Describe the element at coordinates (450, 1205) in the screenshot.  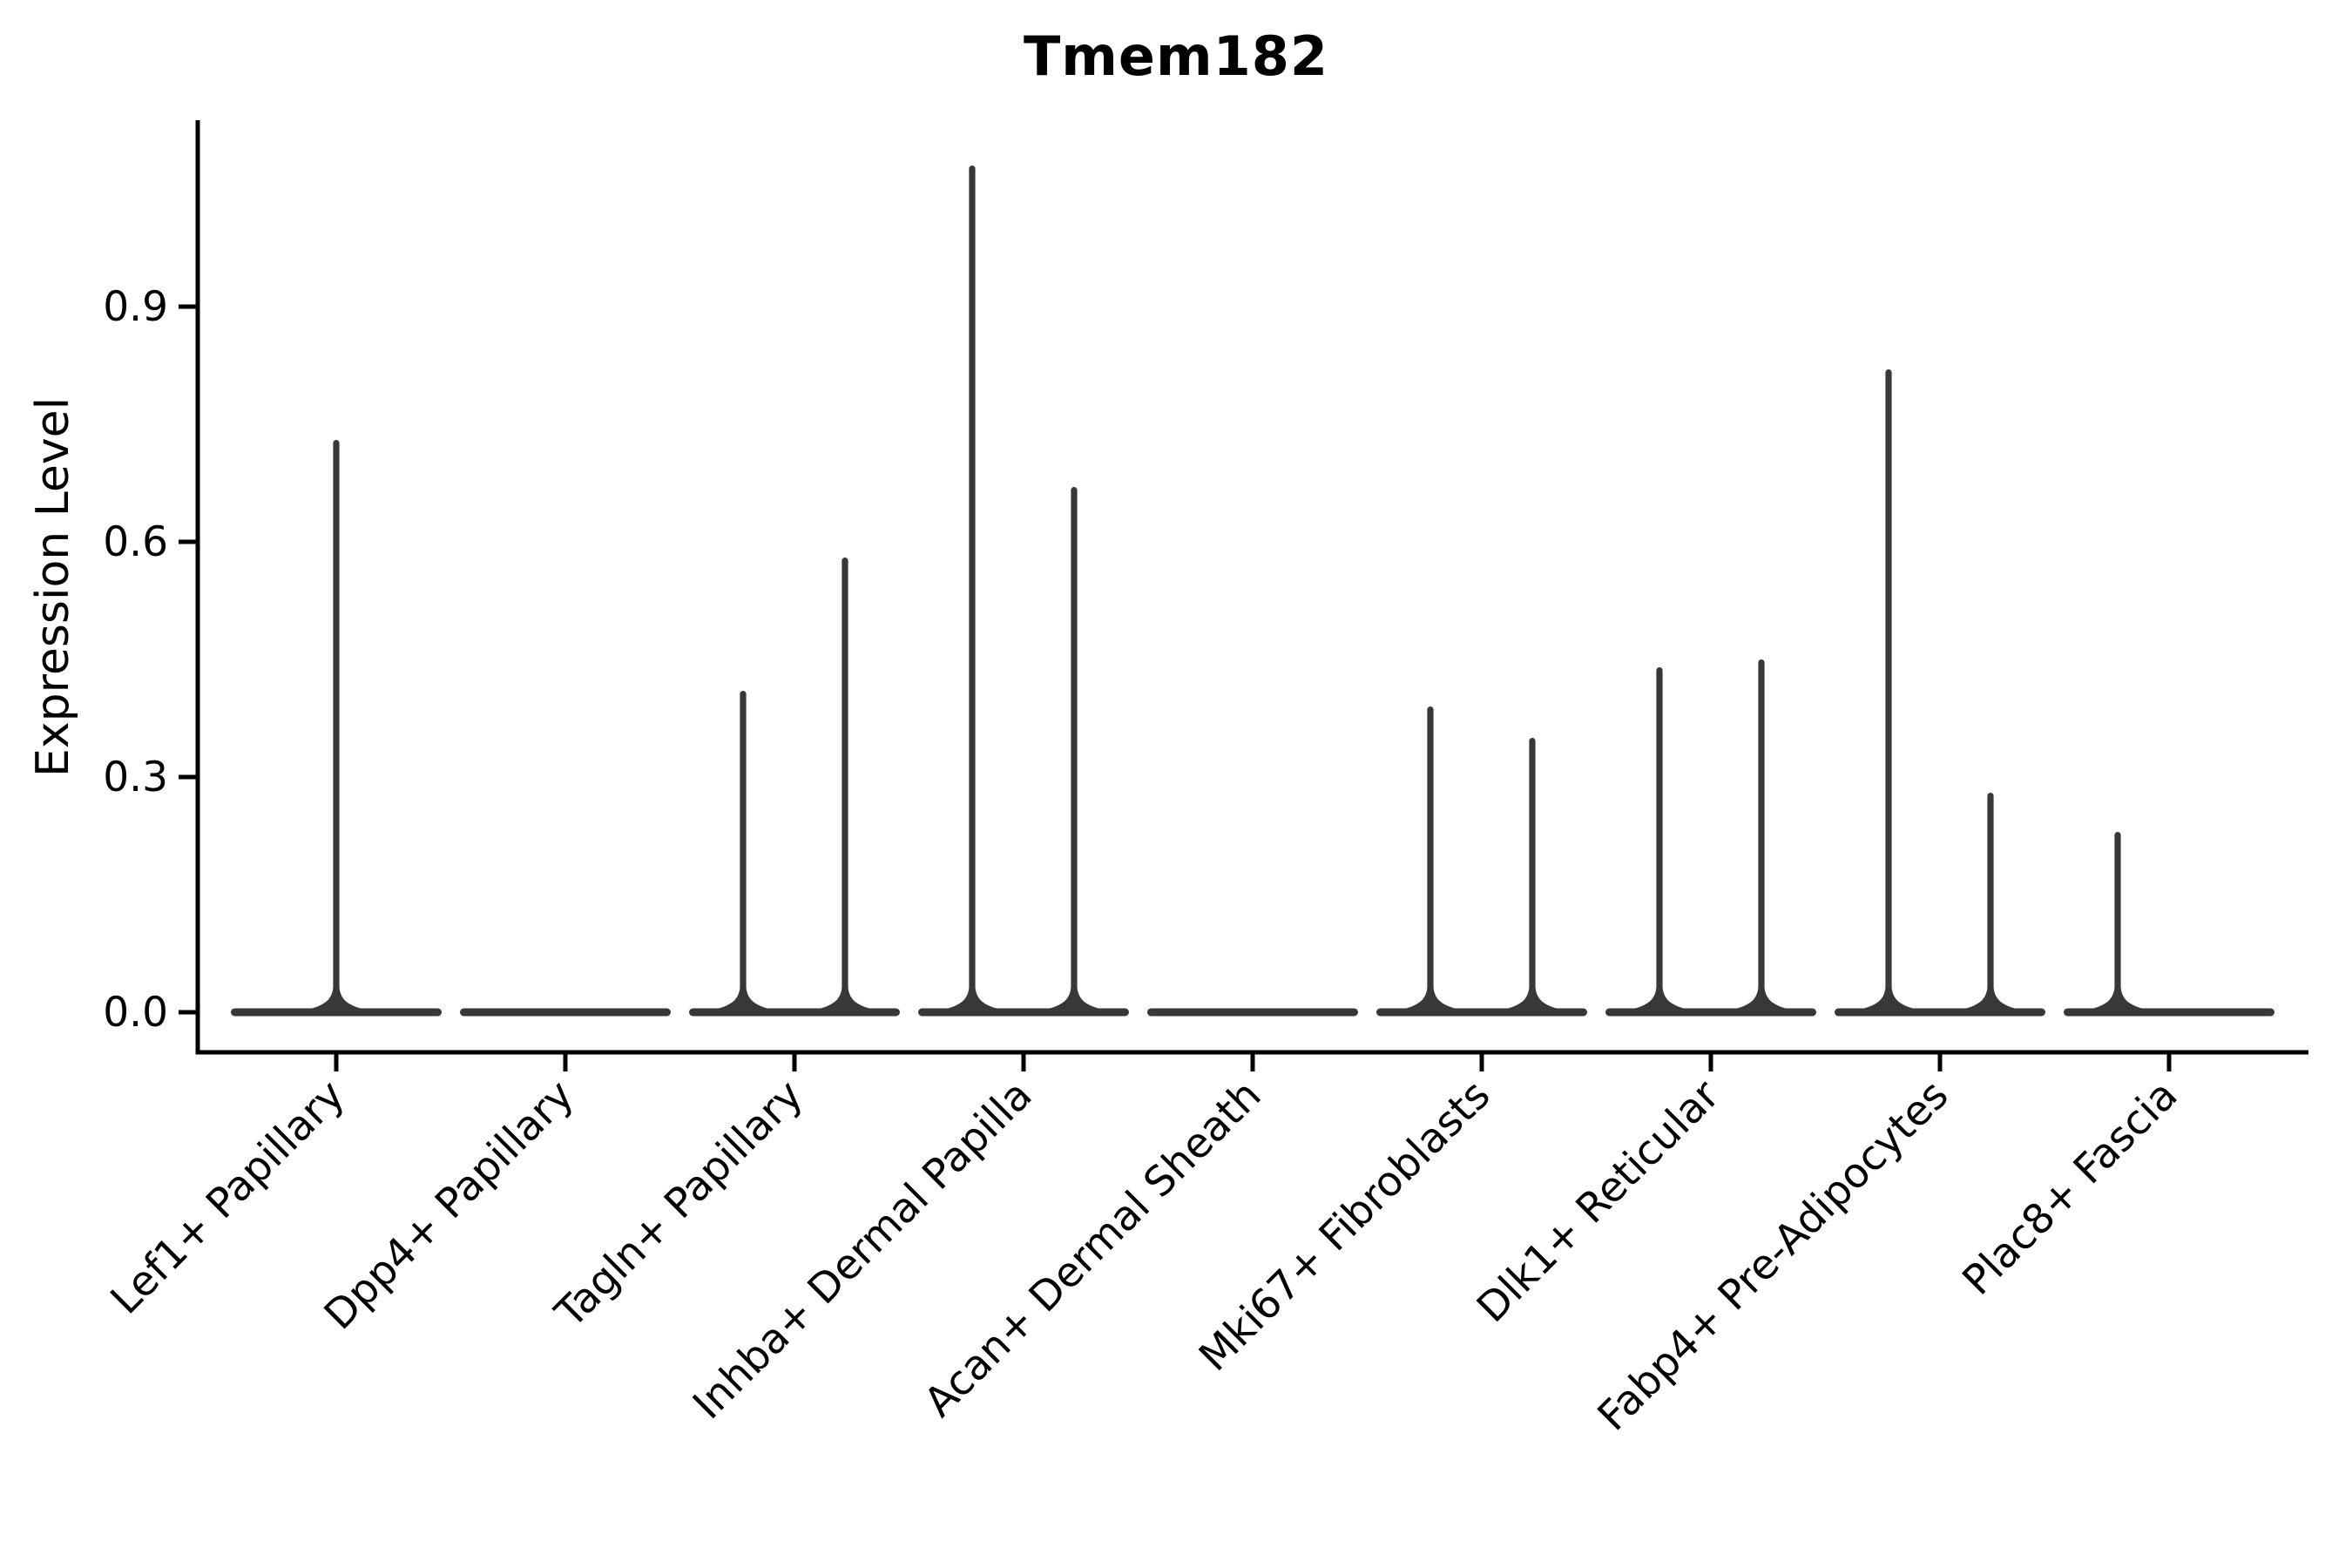
I see `x-tick-label: Dpp4+ Papillary` at that location.